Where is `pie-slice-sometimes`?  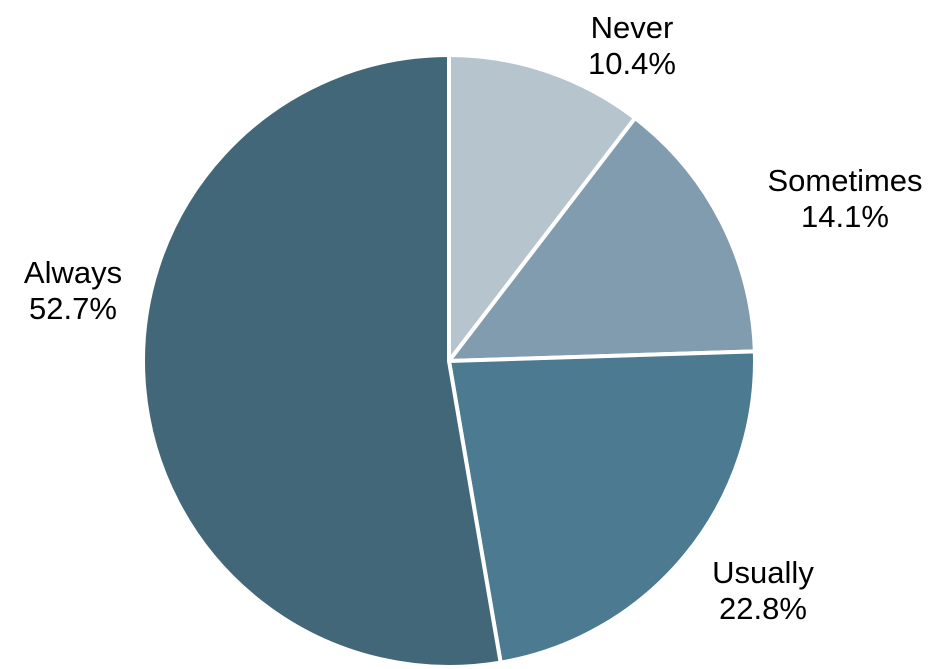
pie-slice-sometimes is located at coordinates (602, 239).